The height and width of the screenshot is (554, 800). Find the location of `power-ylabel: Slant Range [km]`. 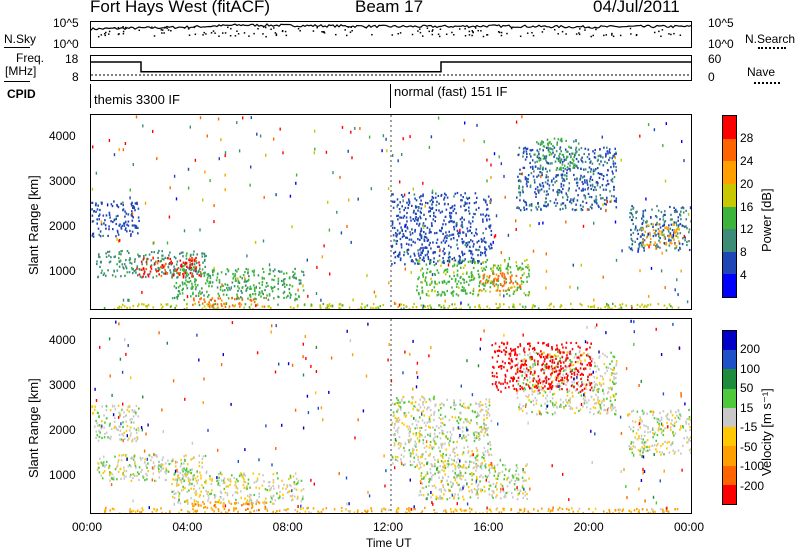

power-ylabel: Slant Range [km] is located at coordinates (33, 225).